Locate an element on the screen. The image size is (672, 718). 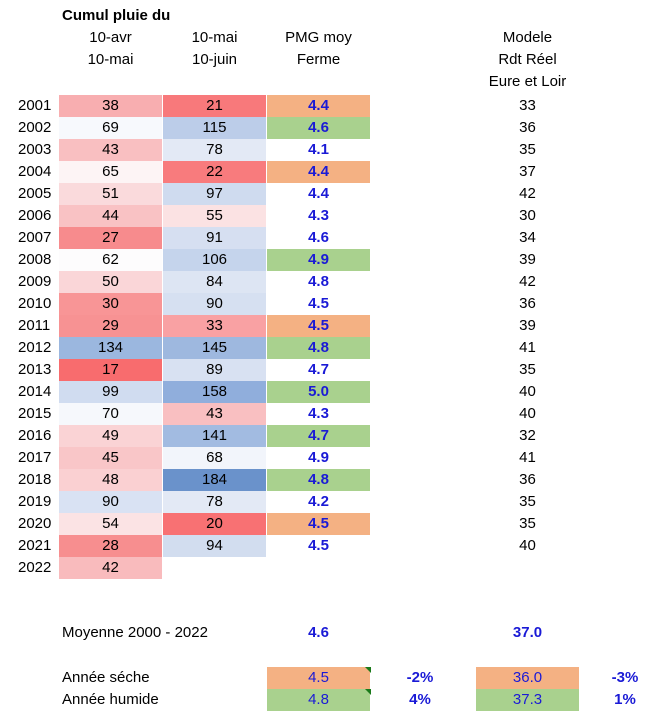
rain-jun-cell: 84 is located at coordinates (214, 282).